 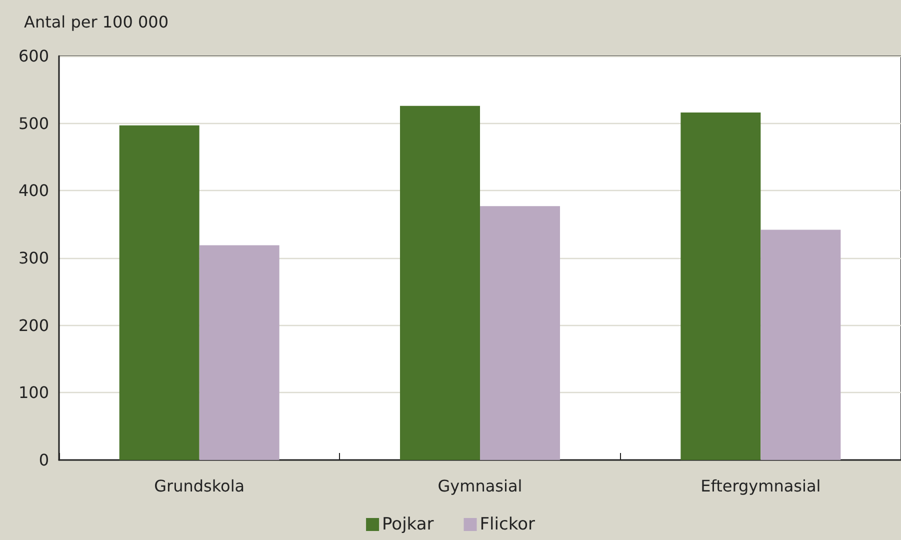 What do you see at coordinates (96, 22) in the screenshot?
I see `y-axis-title: Antal per 100 000` at bounding box center [96, 22].